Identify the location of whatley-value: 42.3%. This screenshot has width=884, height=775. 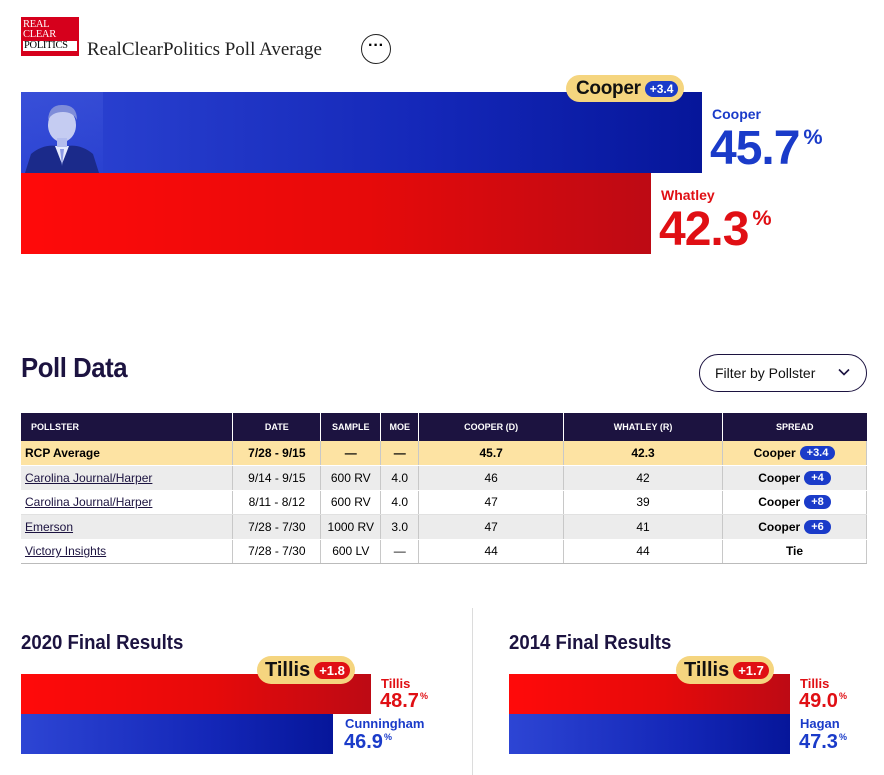
(715, 229).